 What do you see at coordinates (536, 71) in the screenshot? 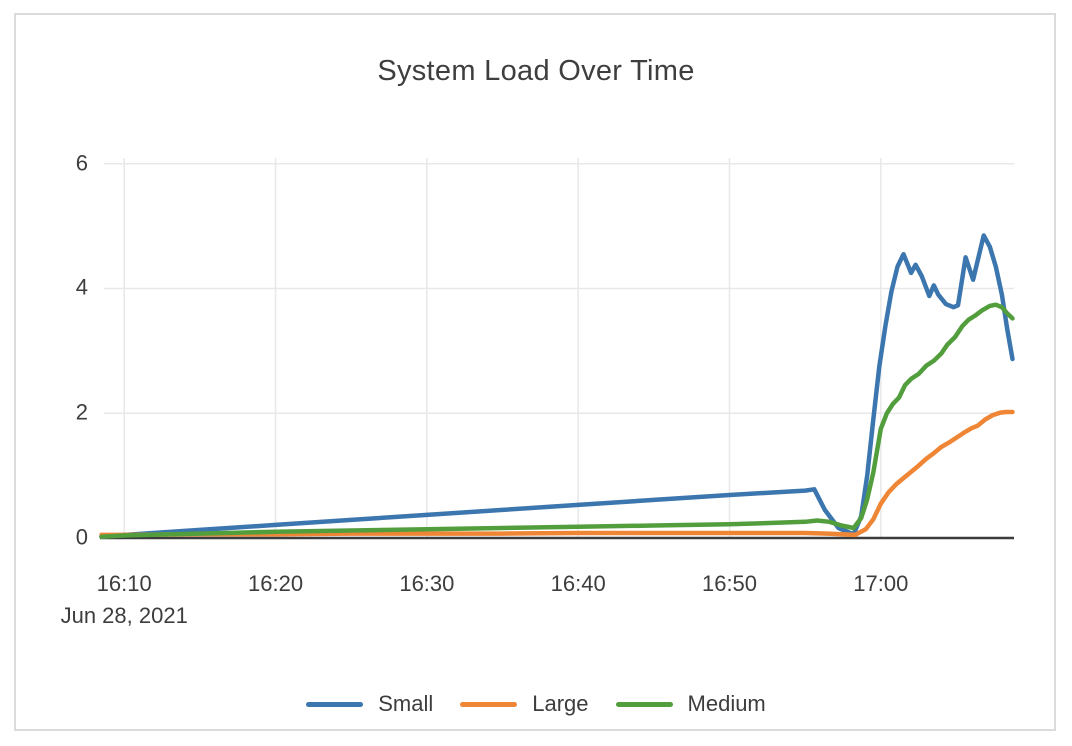
I see `chart-title: System Load Over Time` at bounding box center [536, 71].